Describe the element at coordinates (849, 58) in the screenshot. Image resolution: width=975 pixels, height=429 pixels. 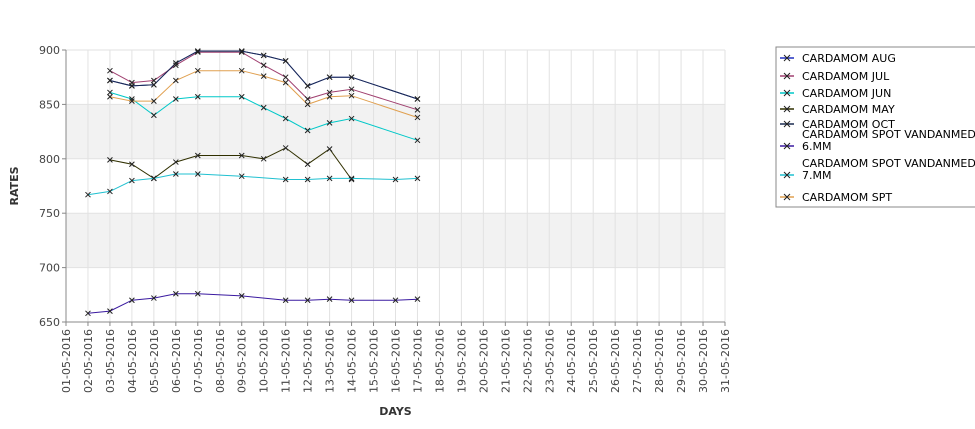
I see `legend-label: CARDAMOM AUG` at that location.